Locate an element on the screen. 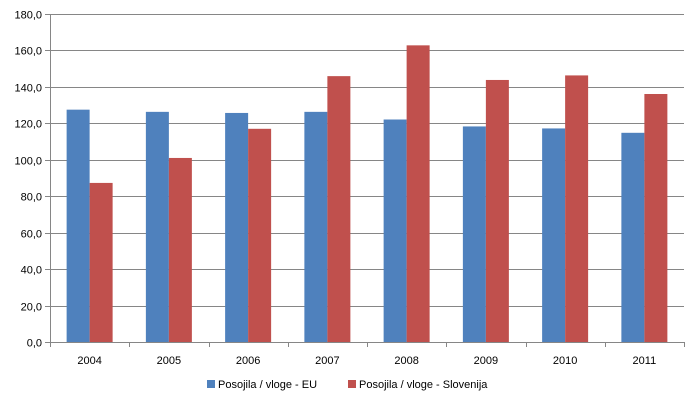  x-tick-label: 2005 is located at coordinates (169, 361).